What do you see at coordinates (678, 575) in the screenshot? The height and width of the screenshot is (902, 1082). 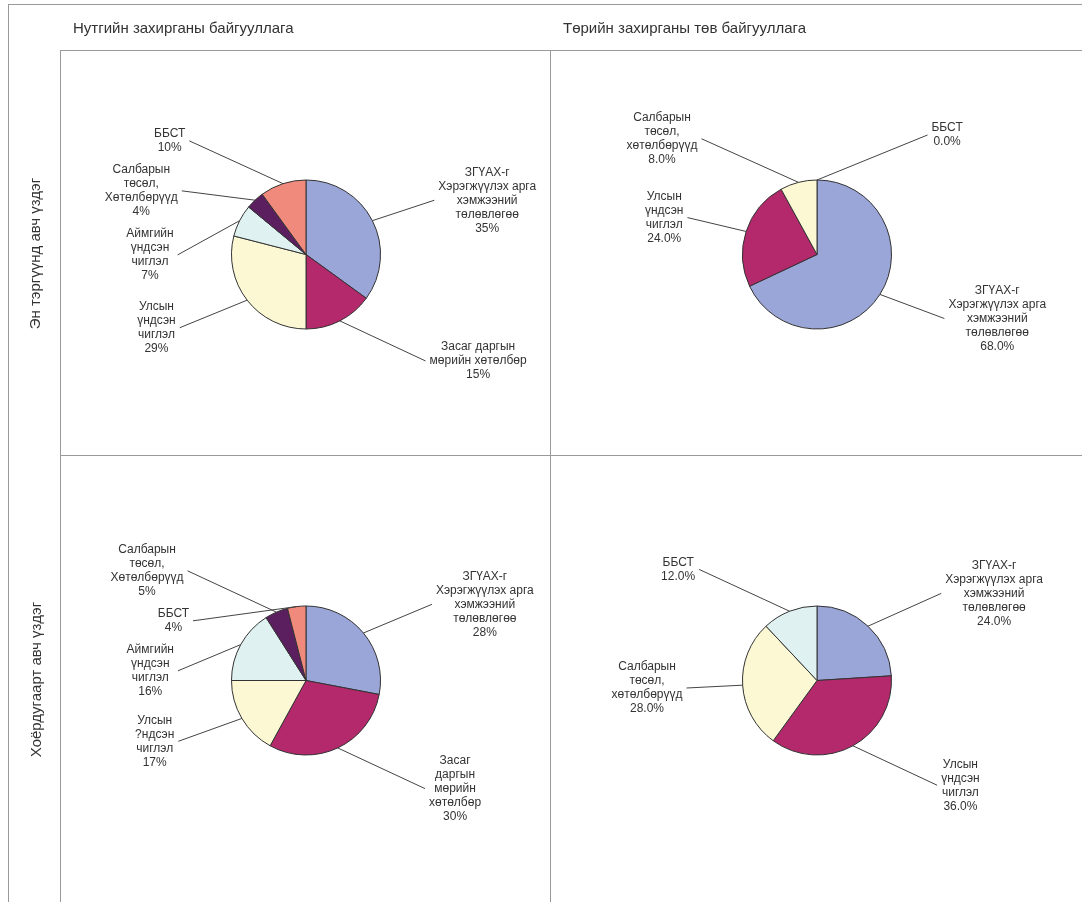 I see `data-label: 12.0%` at bounding box center [678, 575].